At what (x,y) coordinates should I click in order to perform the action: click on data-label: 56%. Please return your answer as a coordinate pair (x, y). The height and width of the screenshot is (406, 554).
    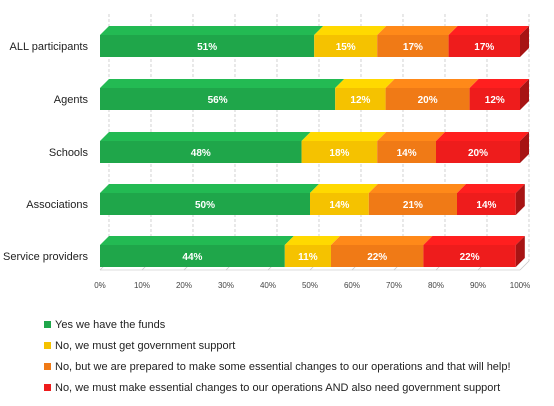
    Looking at the image, I should click on (218, 100).